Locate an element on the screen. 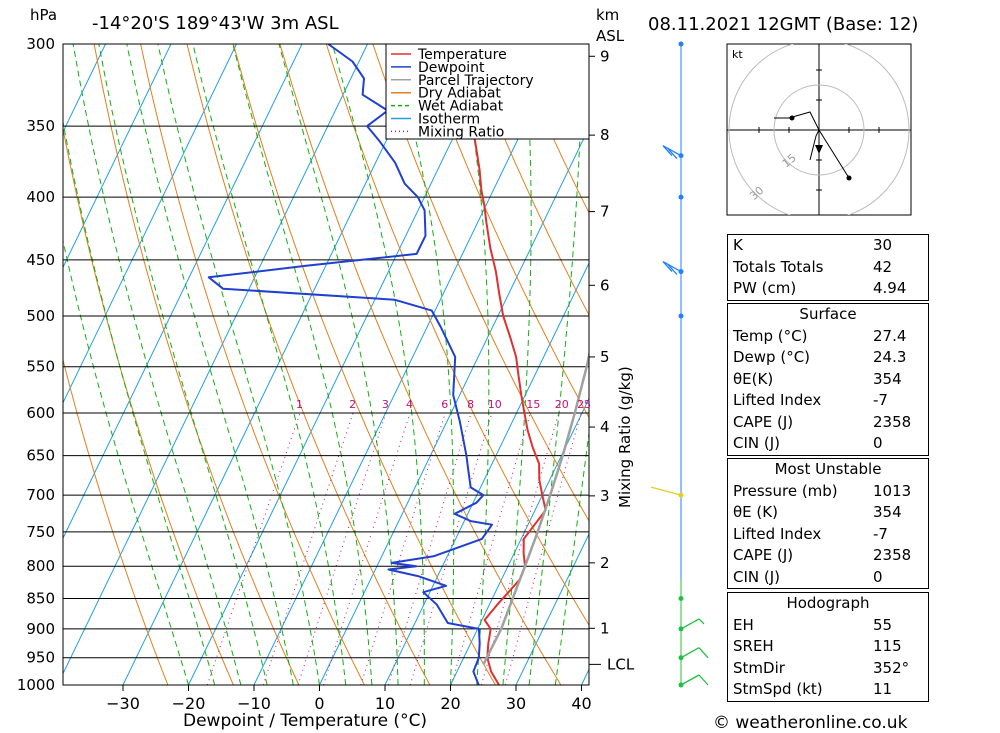 The height and width of the screenshot is (733, 1000). index-label: StmDir is located at coordinates (759, 667).